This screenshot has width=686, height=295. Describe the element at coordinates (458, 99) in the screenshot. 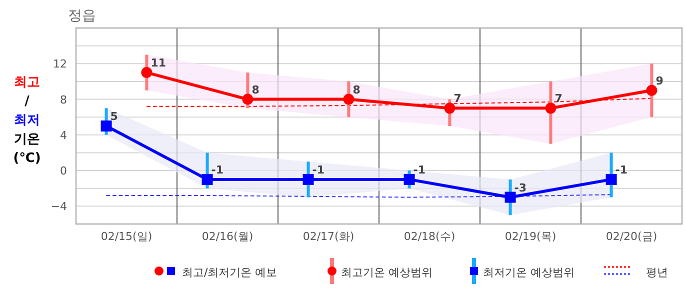

I see `data-label: 7` at that location.